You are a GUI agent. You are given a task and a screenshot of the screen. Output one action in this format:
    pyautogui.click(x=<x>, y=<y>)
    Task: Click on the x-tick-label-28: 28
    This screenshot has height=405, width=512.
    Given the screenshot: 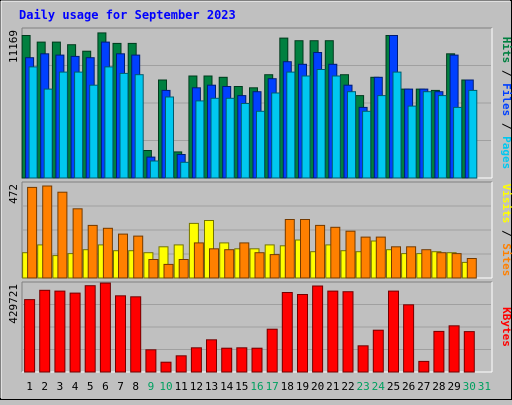 What is the action you would take?
    pyautogui.click(x=438, y=386)
    